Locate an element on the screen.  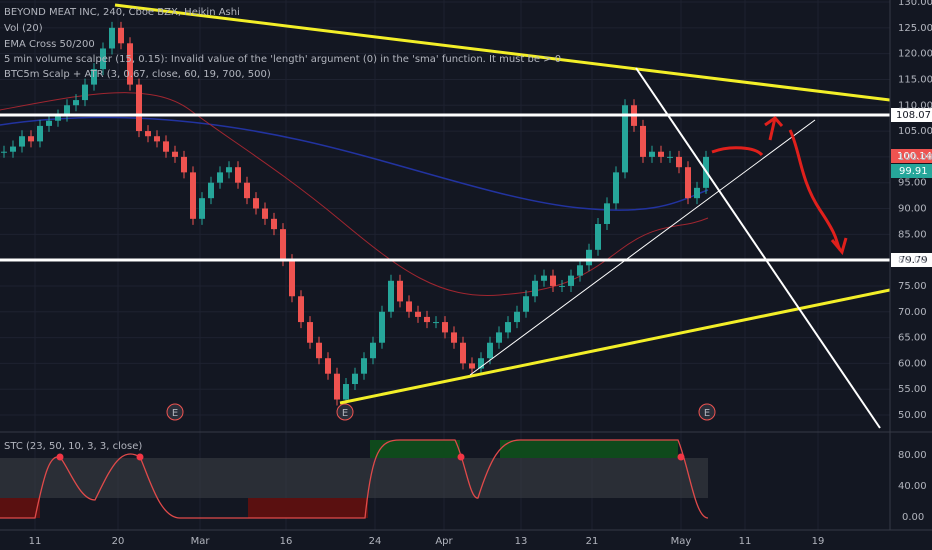
price-tick: 65.00 is located at coordinates (912, 338).